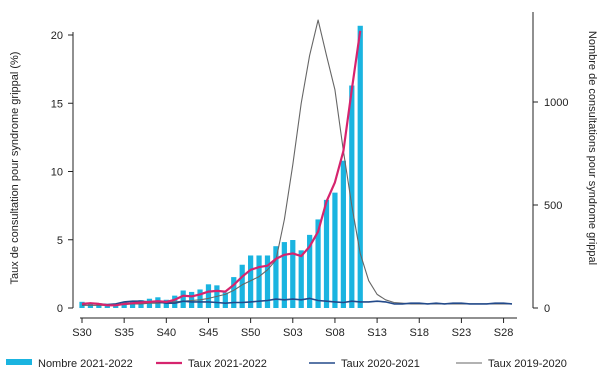  Describe the element at coordinates (547, 309) in the screenshot. I see `y-right-tick-label: 0` at that location.